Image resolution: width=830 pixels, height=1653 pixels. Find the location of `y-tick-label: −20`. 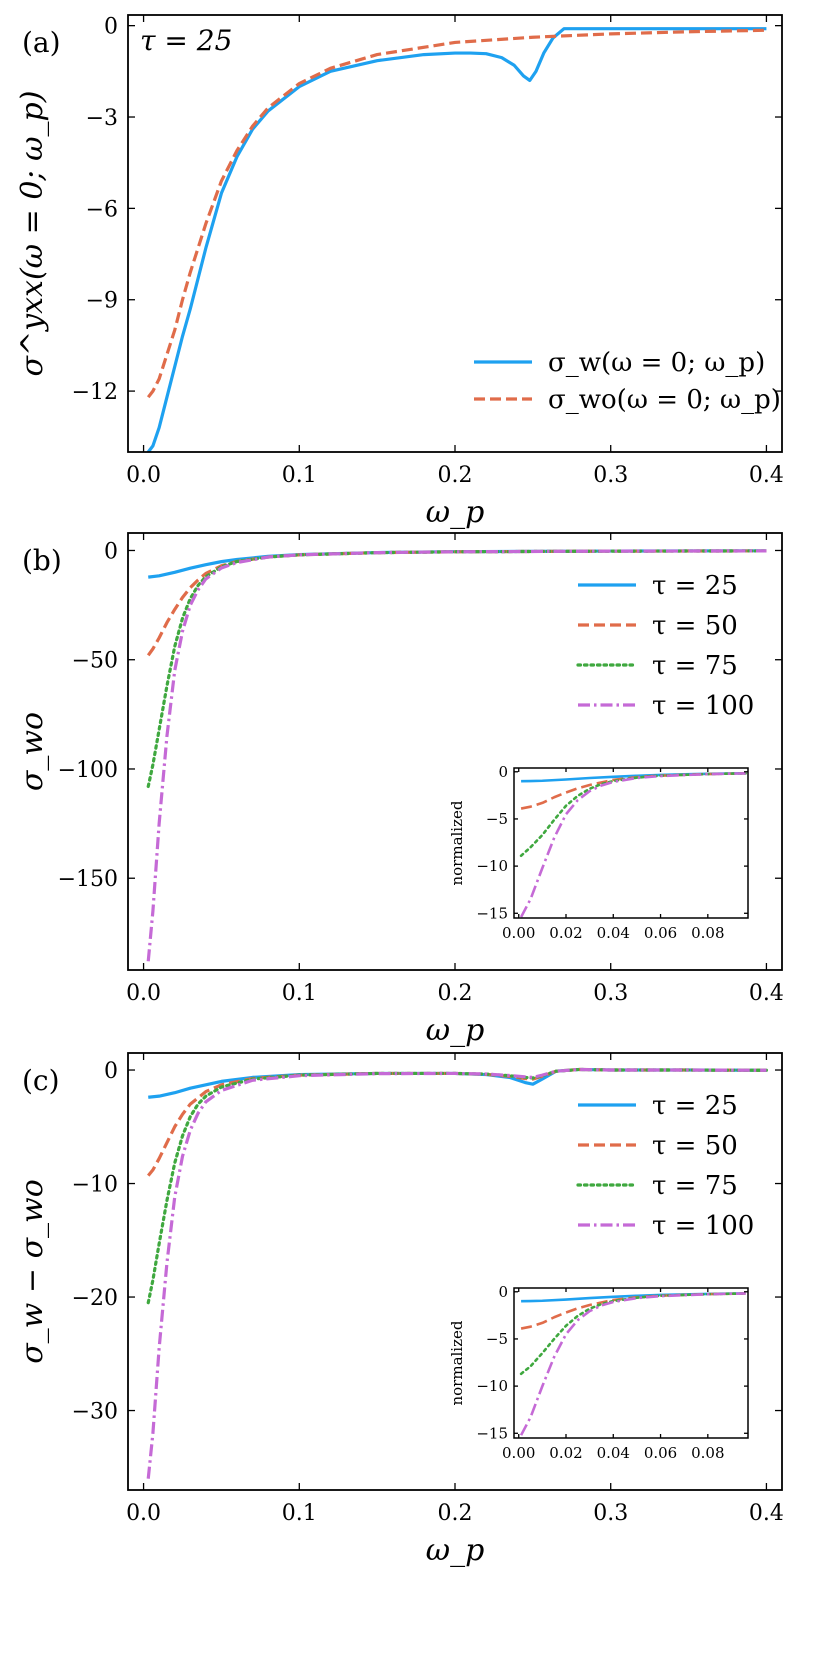

y-tick-label: −20 is located at coordinates (95, 1298).